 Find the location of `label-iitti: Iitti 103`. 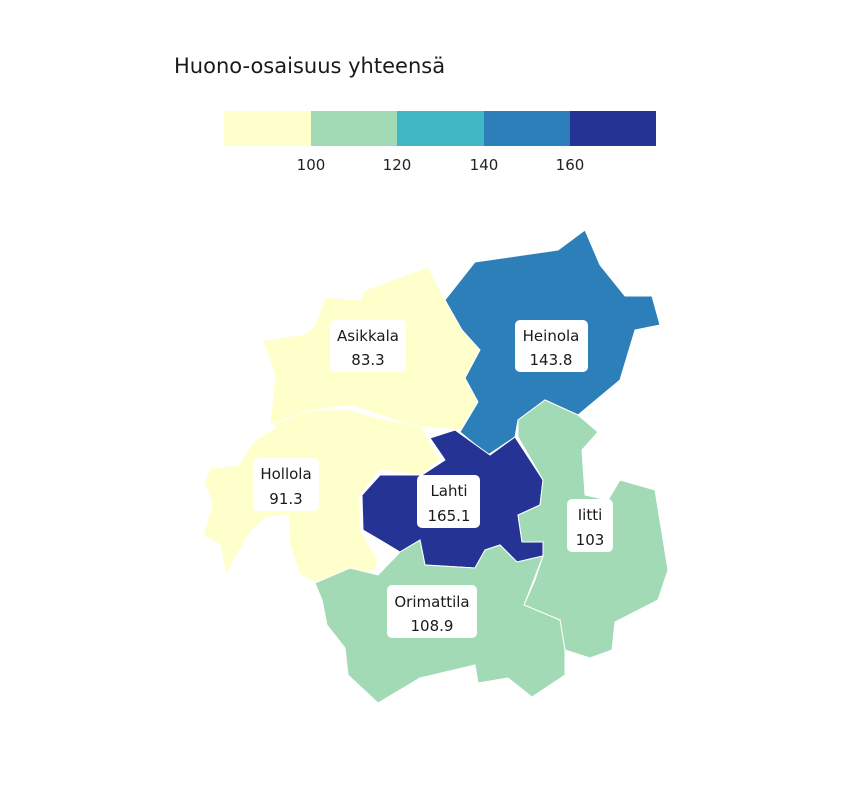

label-iitti: Iitti 103 is located at coordinates (590, 525).